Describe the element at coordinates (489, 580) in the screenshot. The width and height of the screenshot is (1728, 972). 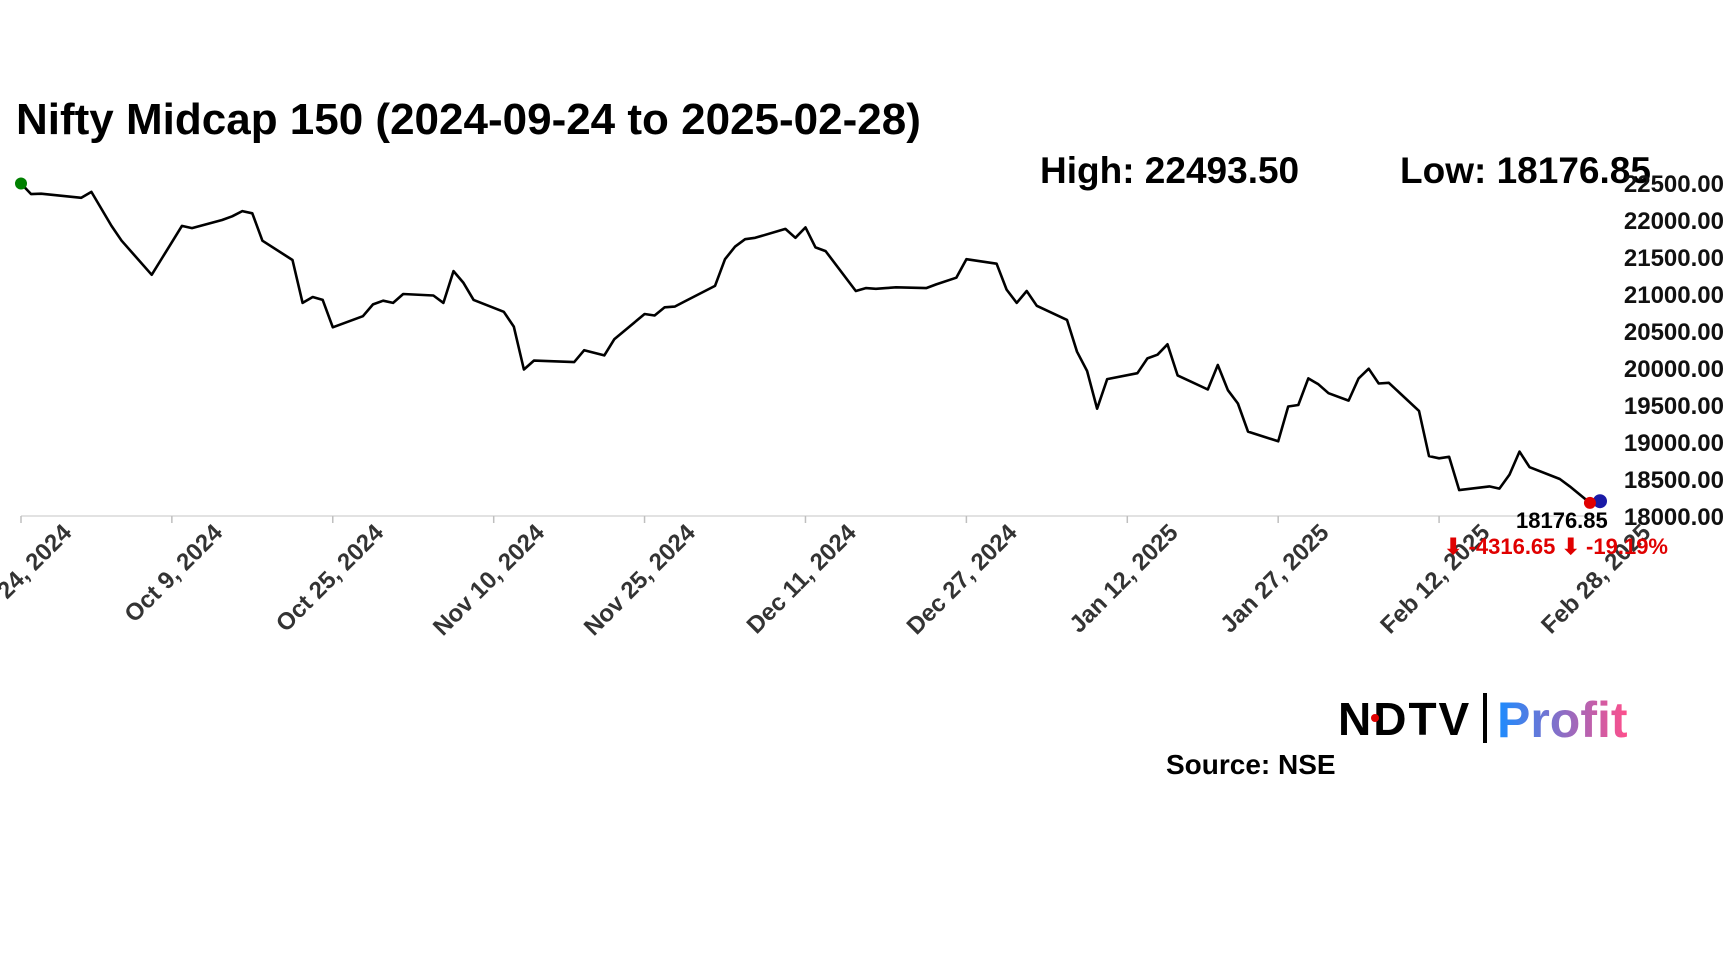
I see `x-tick-label: Nov 10, 2024` at that location.